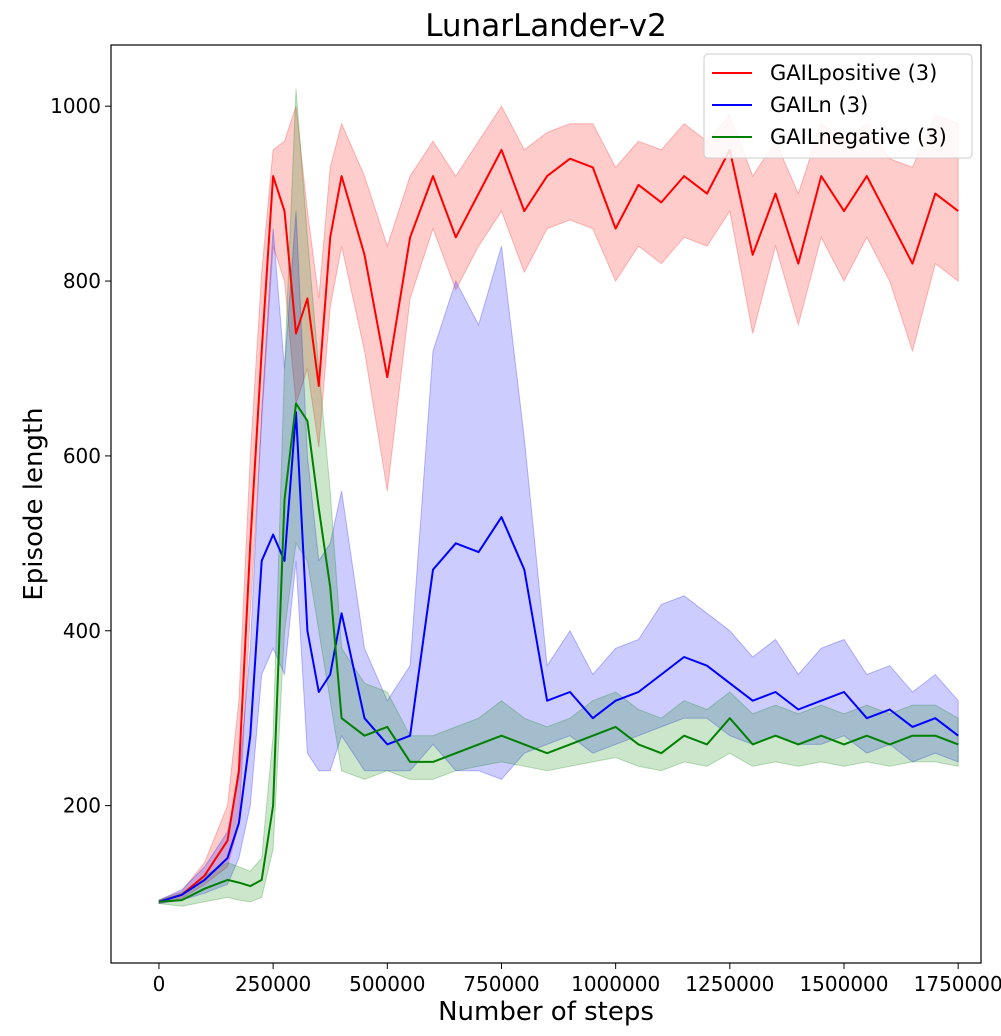  I want to click on y-tick-label: 1000, so click(75, 106).